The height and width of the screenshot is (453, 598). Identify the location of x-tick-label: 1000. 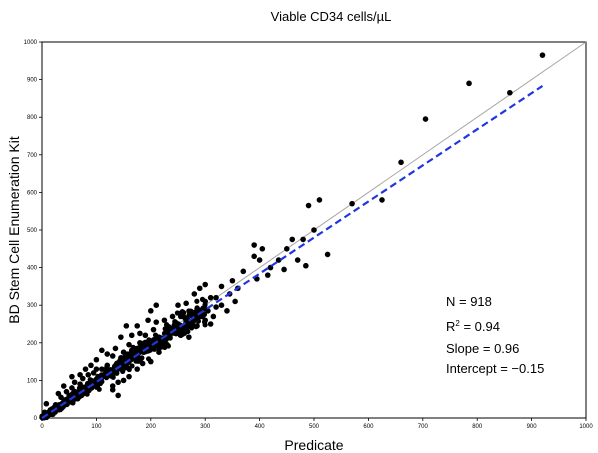
(586, 427).